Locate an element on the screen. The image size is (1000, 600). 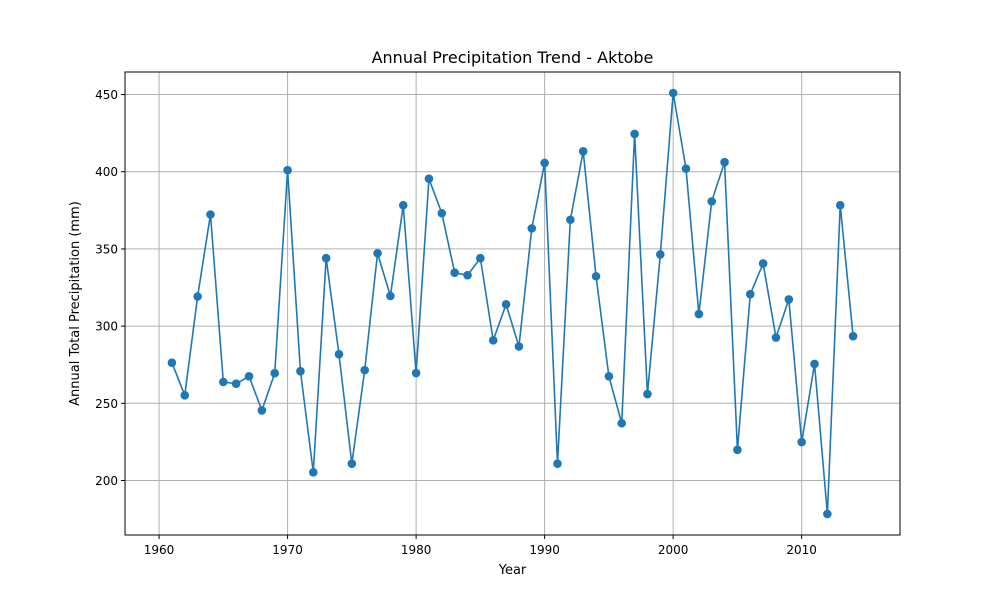
y-axis-label: Annual Total Precipitation (mm) is located at coordinates (75, 303).